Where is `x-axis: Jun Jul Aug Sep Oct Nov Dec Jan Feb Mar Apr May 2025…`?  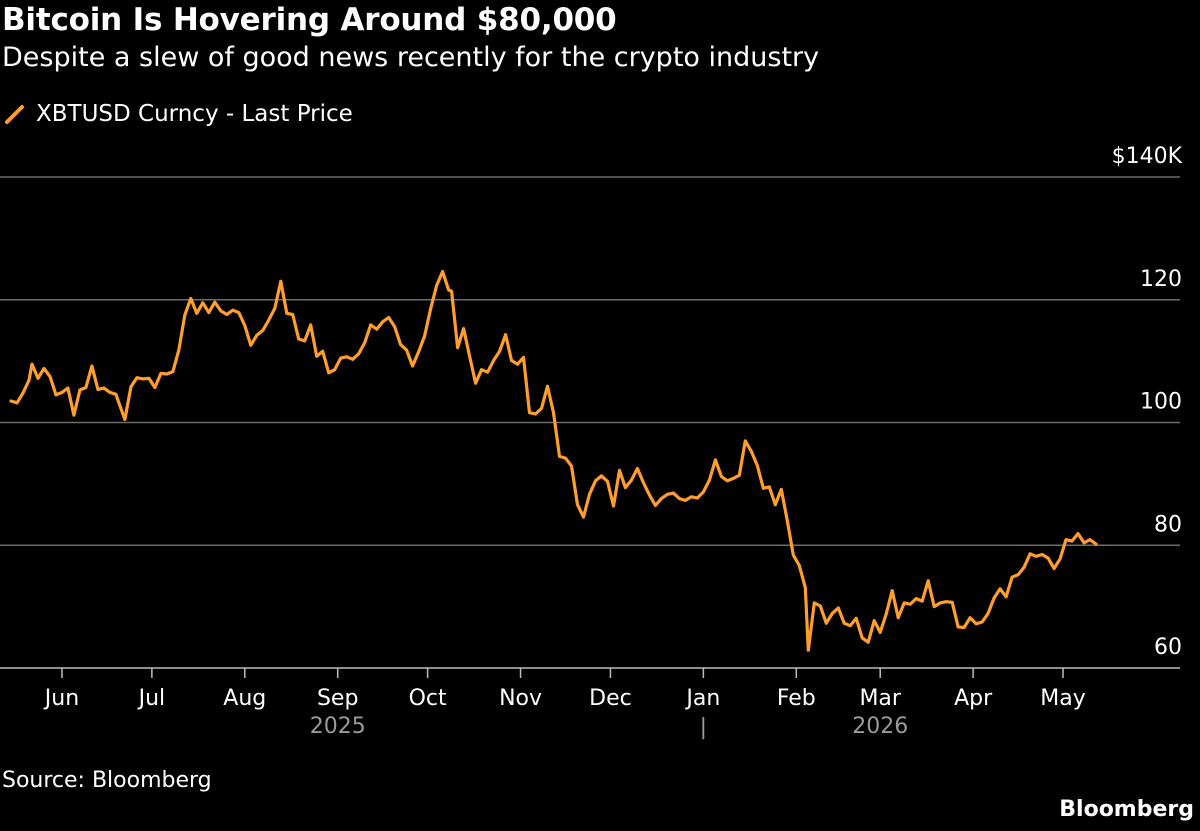 x-axis: Jun Jul Aug Sep Oct Nov Dec Jan Feb Mar Apr May 2025… is located at coordinates (590, 703).